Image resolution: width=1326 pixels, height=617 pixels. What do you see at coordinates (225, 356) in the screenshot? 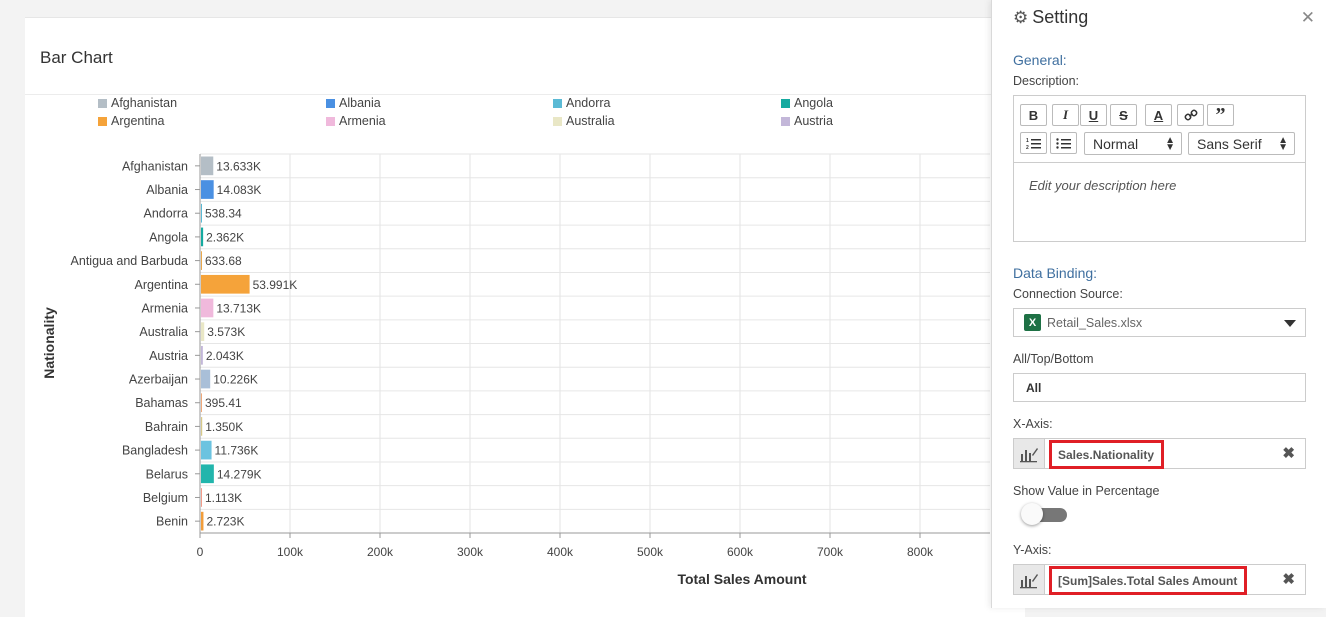
I see `data-label: 2.043K` at bounding box center [225, 356].